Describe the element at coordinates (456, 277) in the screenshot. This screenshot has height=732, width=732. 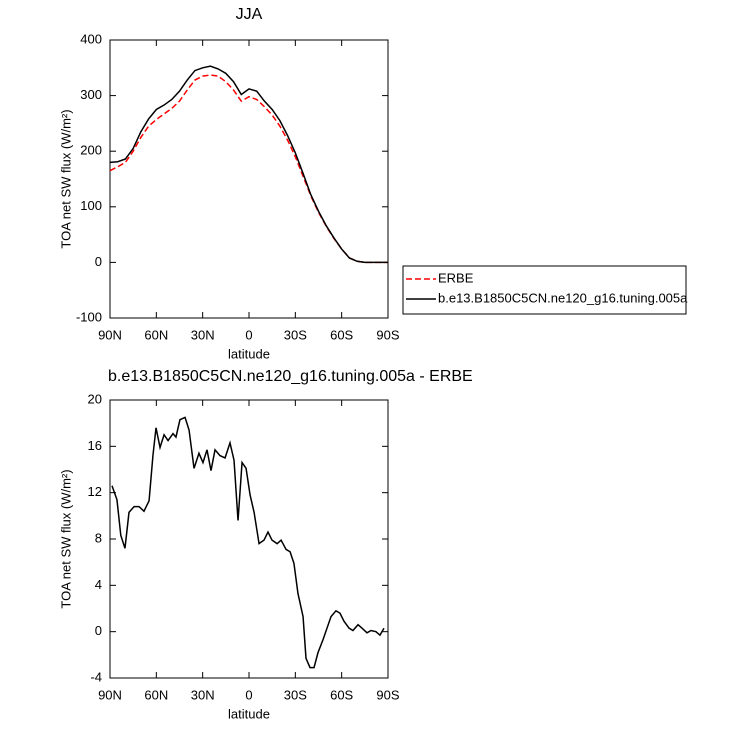
I see `legend-label: ERBE` at that location.